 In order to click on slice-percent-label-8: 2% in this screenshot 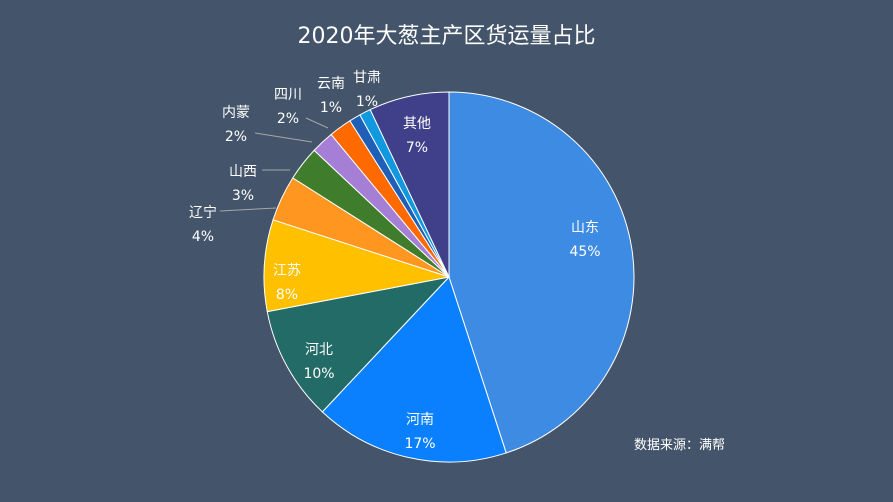, I will do `click(288, 119)`.